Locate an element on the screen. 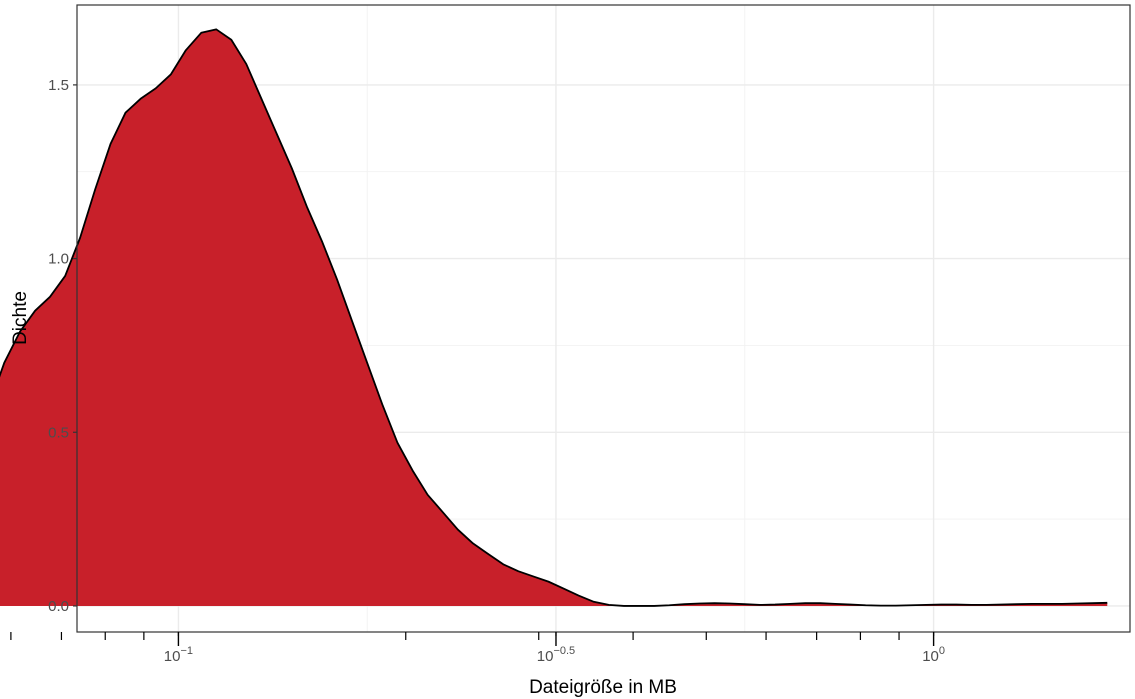  x-tick-label: 10⁰ is located at coordinates (933, 655).